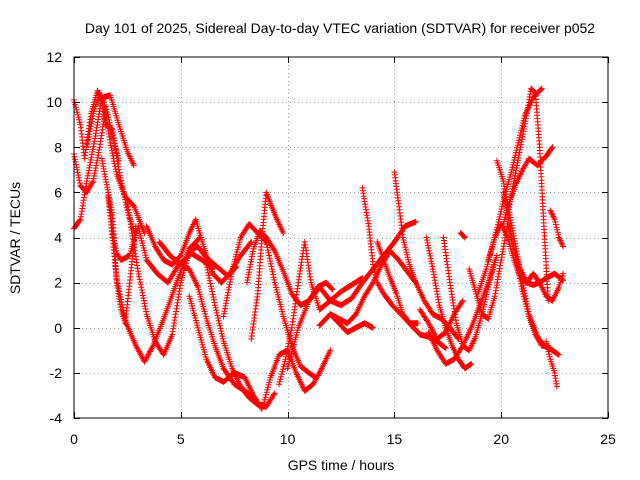 Image resolution: width=640 pixels, height=480 pixels. What do you see at coordinates (288, 439) in the screenshot?
I see `x-tick-label: 10` at bounding box center [288, 439].